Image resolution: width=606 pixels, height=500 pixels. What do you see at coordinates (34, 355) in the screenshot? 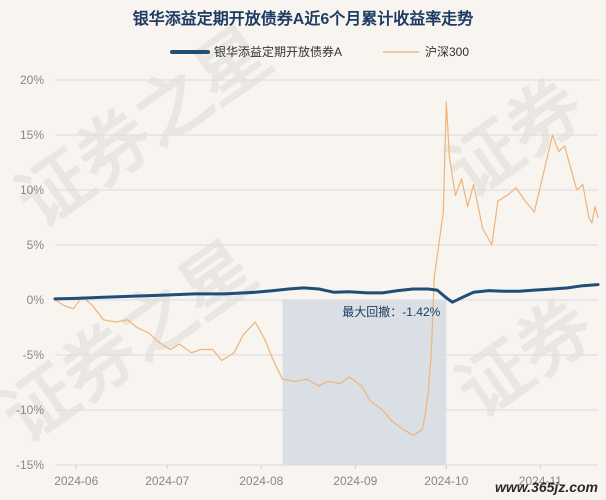
I see `y-tick-label: -5%` at bounding box center [34, 355].